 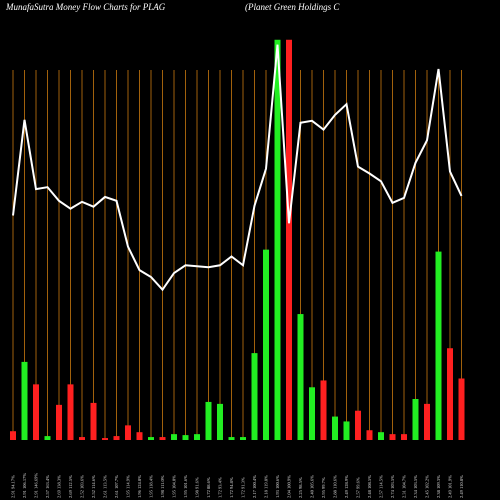 What do you see at coordinates (358, 487) in the screenshot?
I see `x-tick-label: 2.57 99.6%` at bounding box center [358, 487].